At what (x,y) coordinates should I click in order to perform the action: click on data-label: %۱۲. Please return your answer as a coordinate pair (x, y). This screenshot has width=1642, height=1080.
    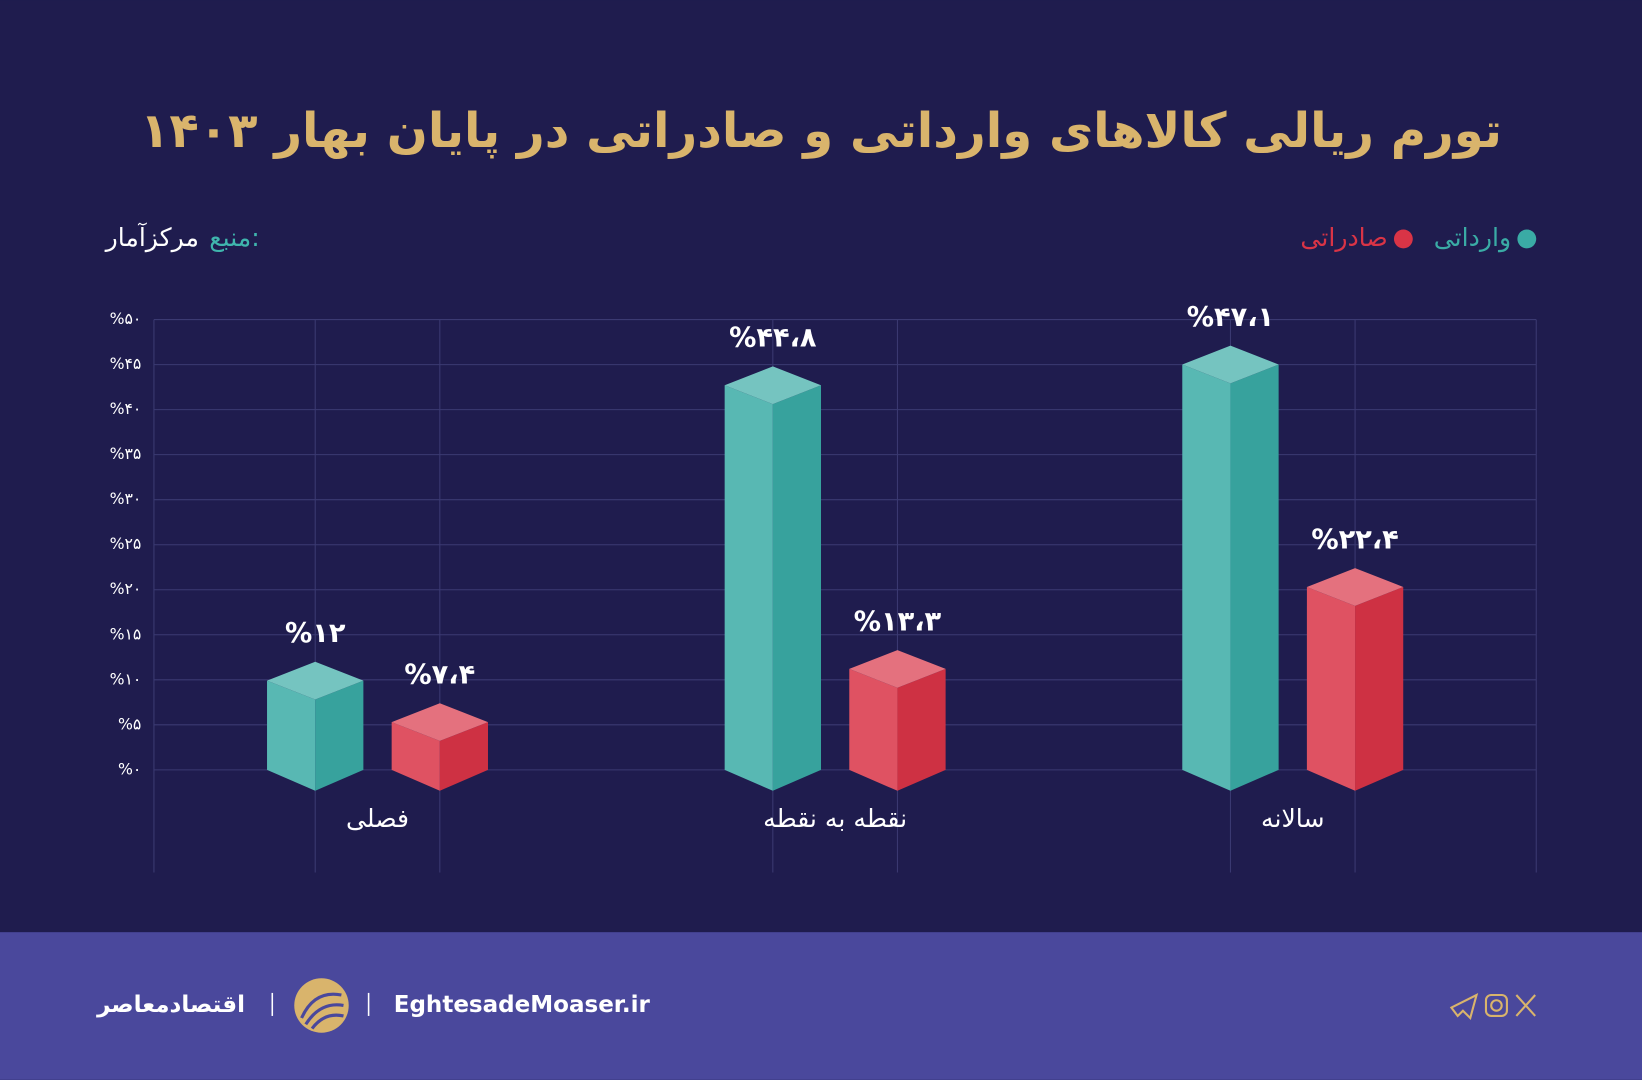
    Looking at the image, I should click on (315, 633).